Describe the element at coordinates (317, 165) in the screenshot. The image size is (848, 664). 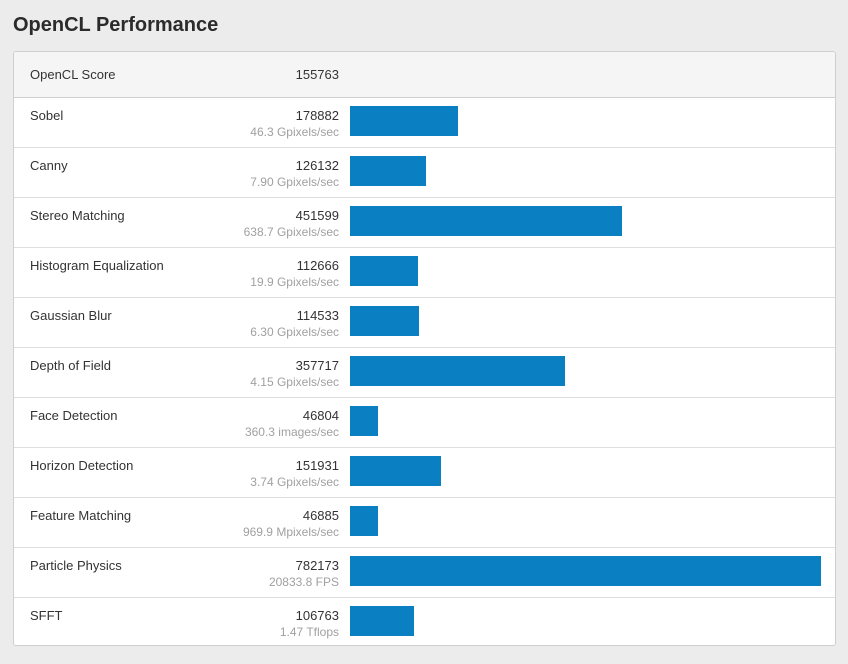
I see `benchmark-score: 126132` at that location.